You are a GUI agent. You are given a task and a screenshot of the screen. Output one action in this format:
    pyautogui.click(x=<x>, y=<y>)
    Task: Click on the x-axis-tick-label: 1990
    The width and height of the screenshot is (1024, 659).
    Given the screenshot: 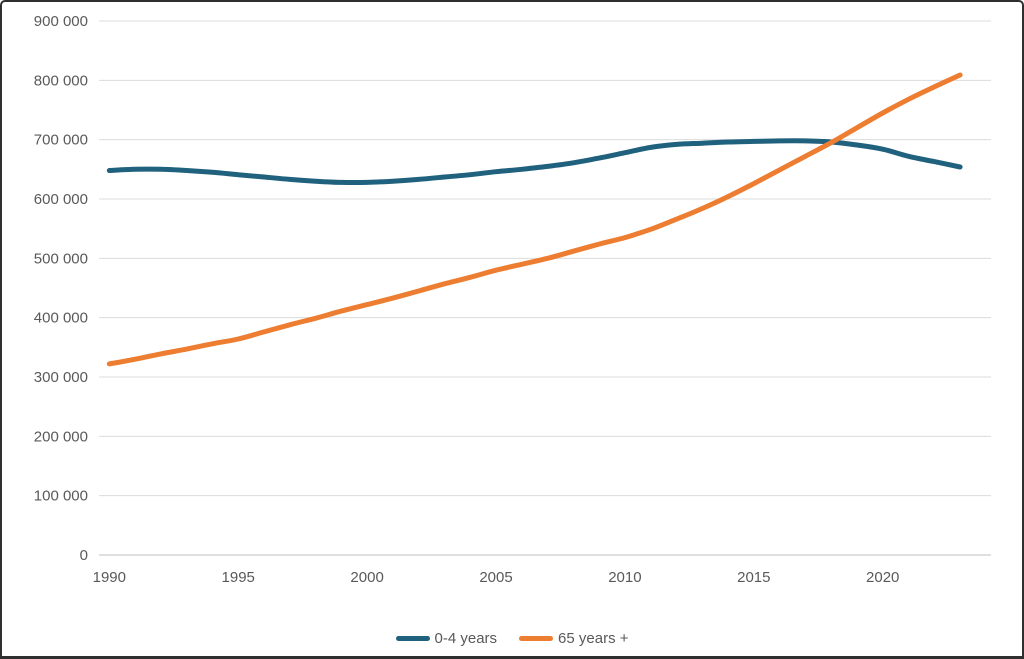 What is the action you would take?
    pyautogui.click(x=109, y=577)
    